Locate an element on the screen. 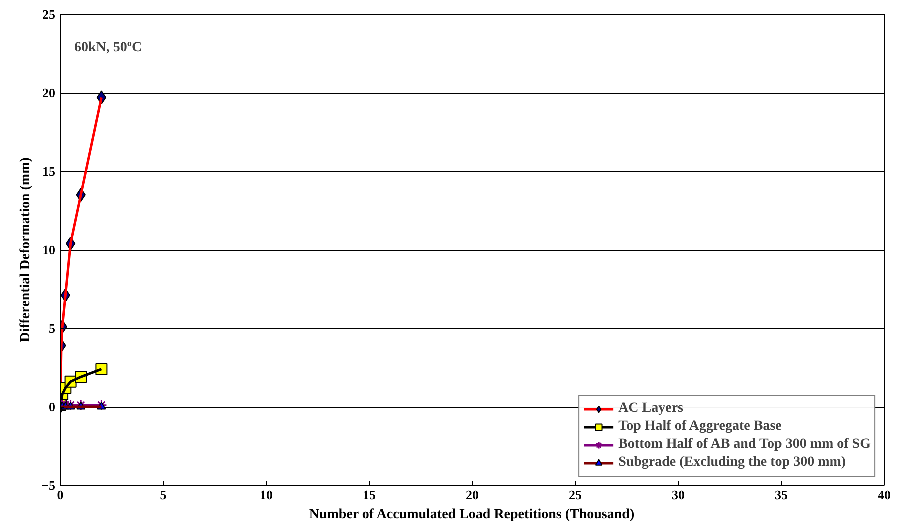 This screenshot has width=898, height=525. x-tick-label: 35 is located at coordinates (781, 495).